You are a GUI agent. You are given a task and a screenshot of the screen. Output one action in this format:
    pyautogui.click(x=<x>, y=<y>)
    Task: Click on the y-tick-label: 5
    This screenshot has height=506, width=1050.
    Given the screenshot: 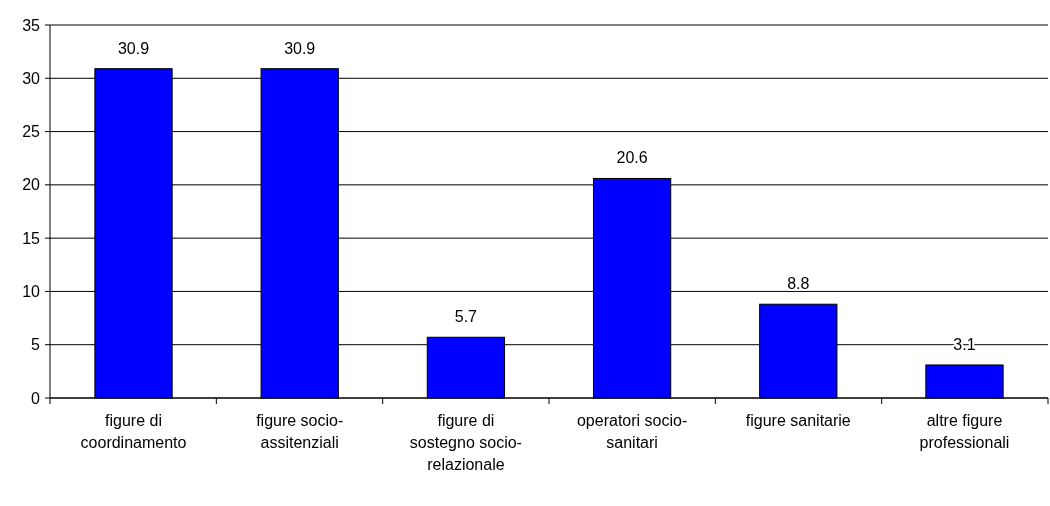 What is the action you would take?
    pyautogui.click(x=36, y=345)
    